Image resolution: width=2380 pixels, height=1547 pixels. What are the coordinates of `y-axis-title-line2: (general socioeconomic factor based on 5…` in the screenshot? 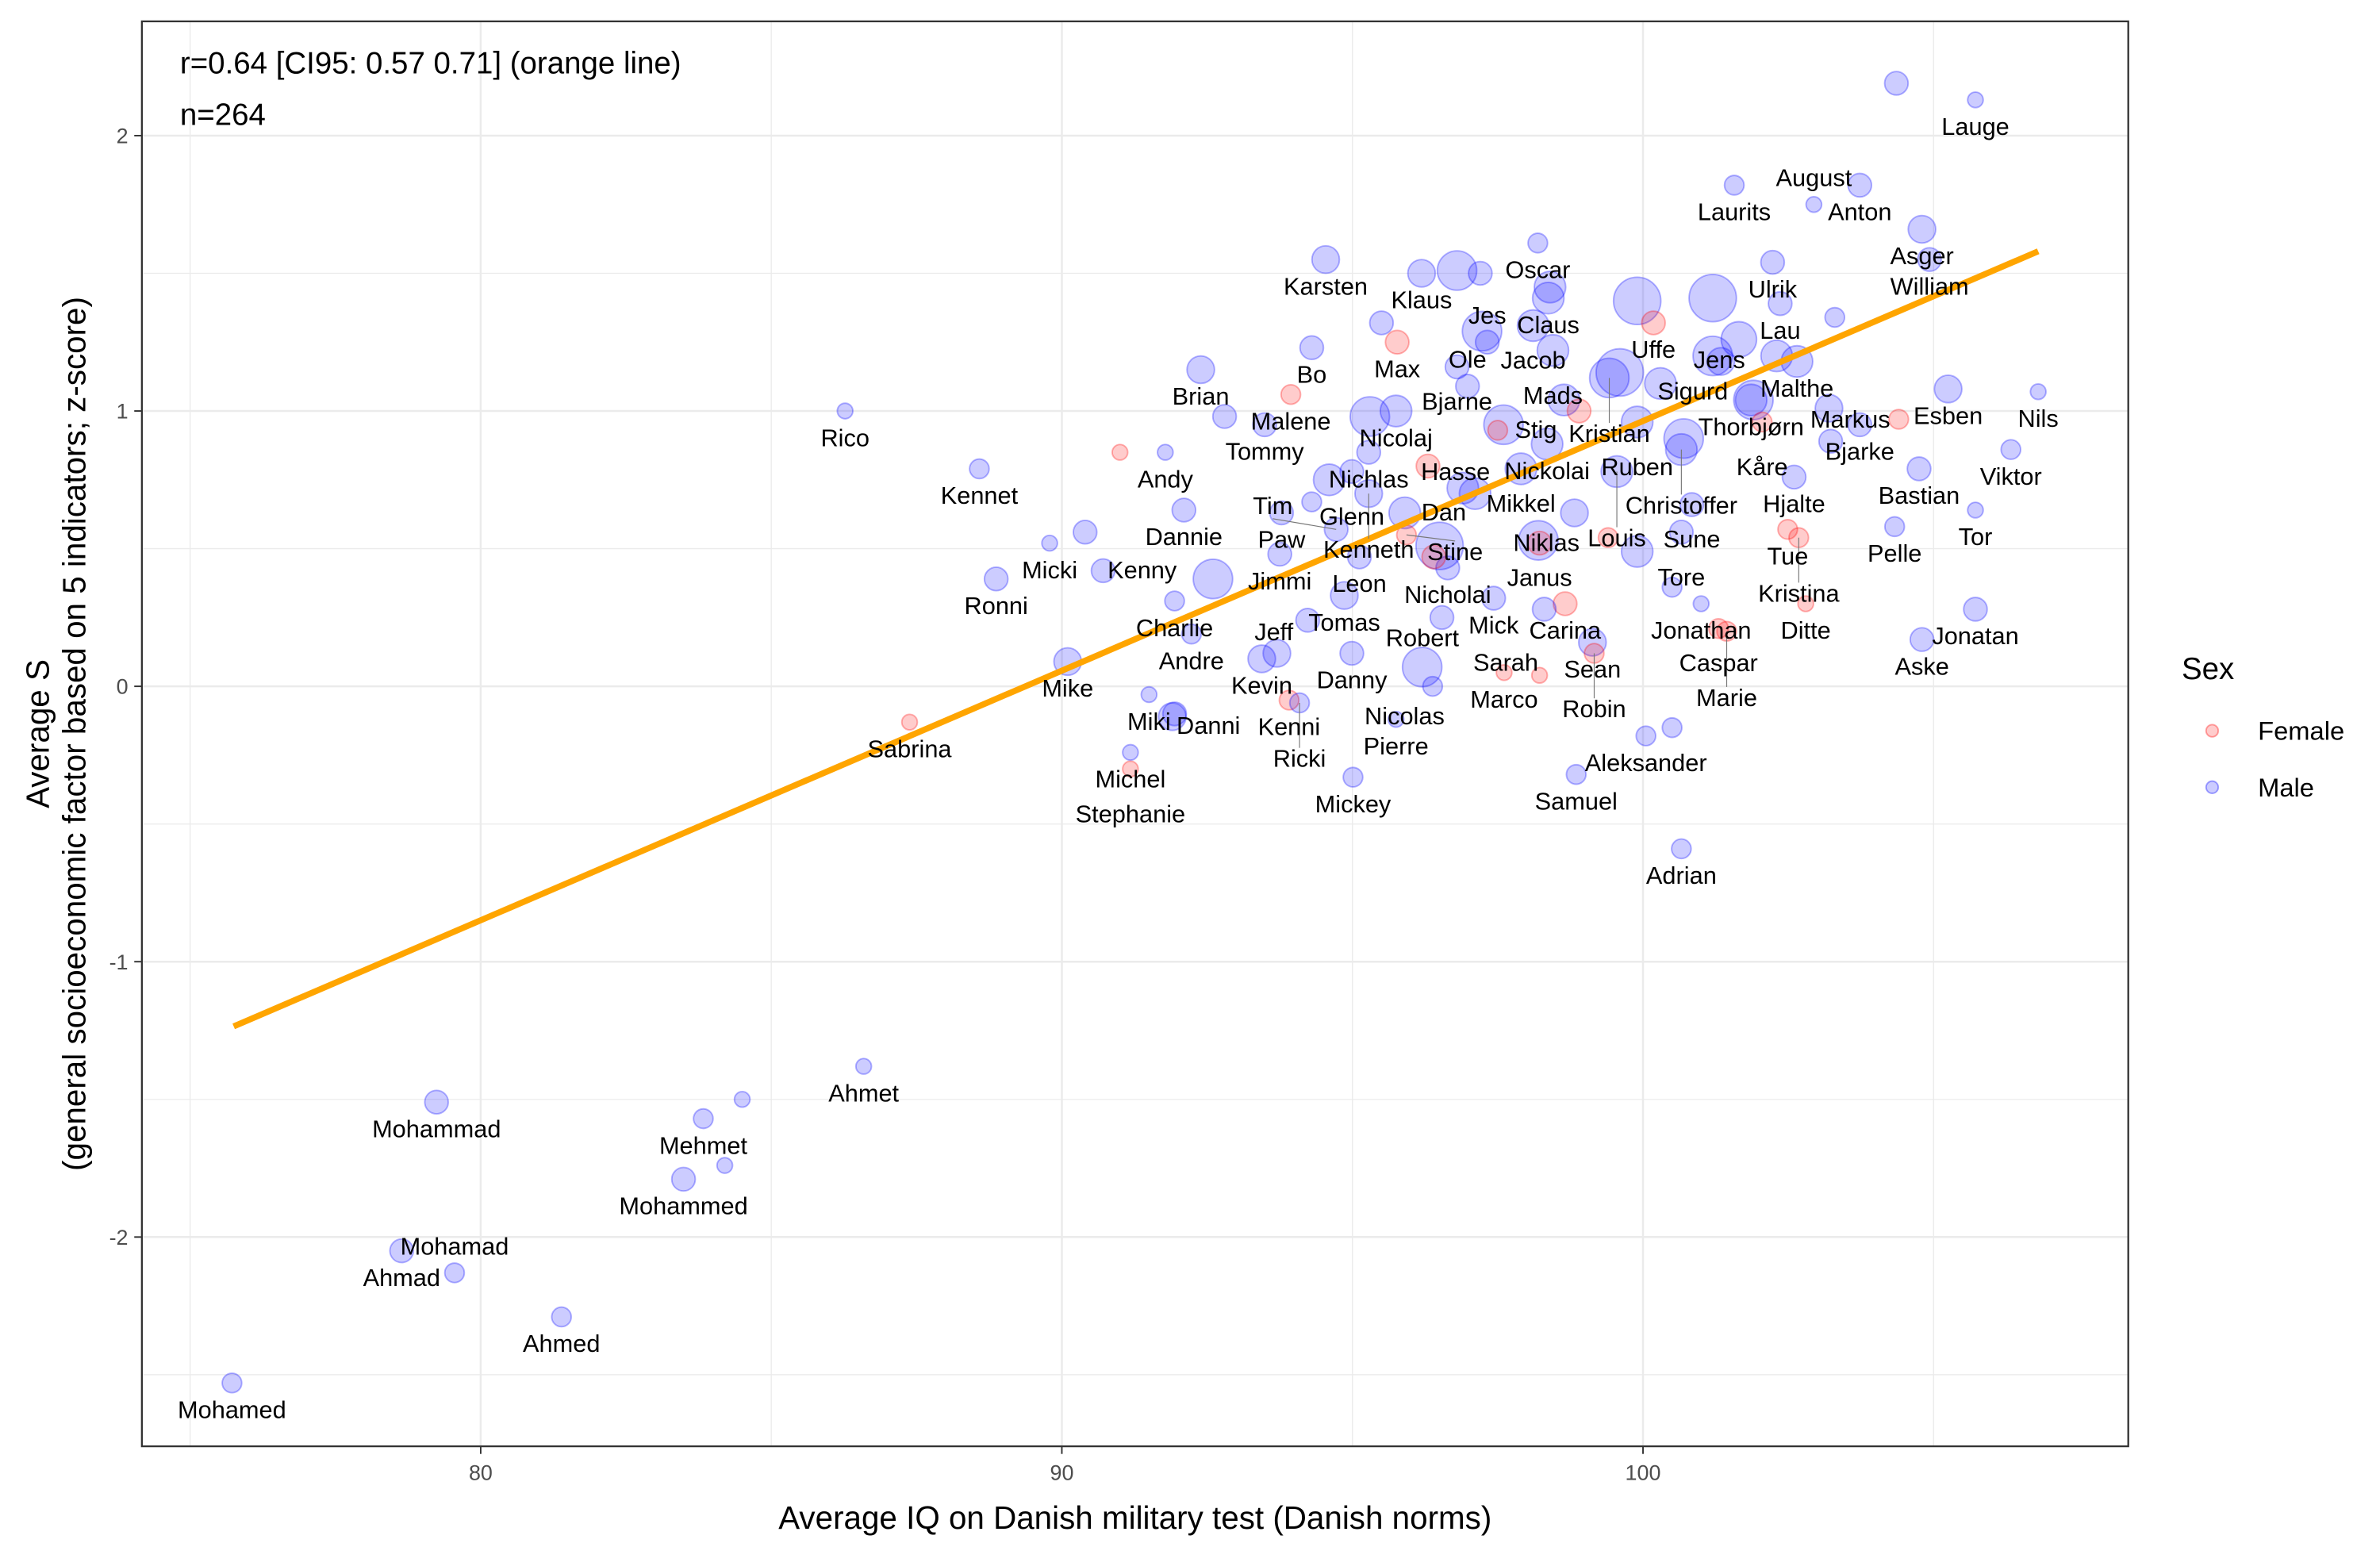 It's located at (74, 734).